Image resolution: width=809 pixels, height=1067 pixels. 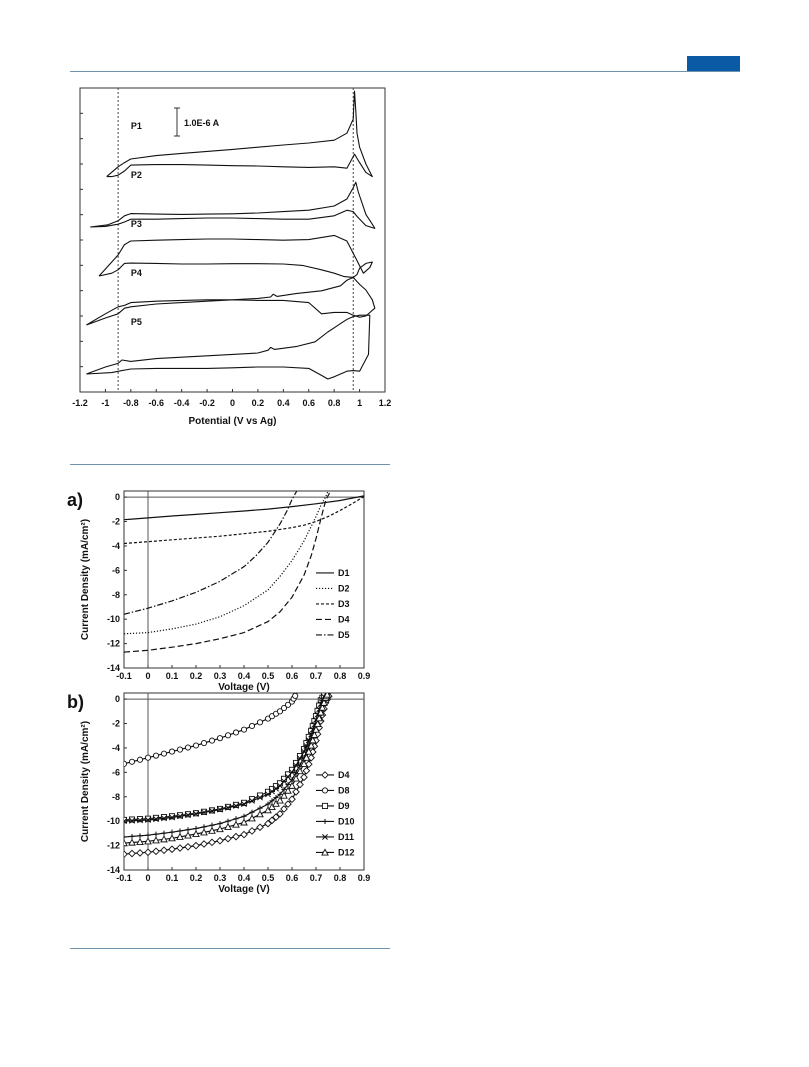 I want to click on cv-x-tick-label: -1, so click(x=105, y=403).